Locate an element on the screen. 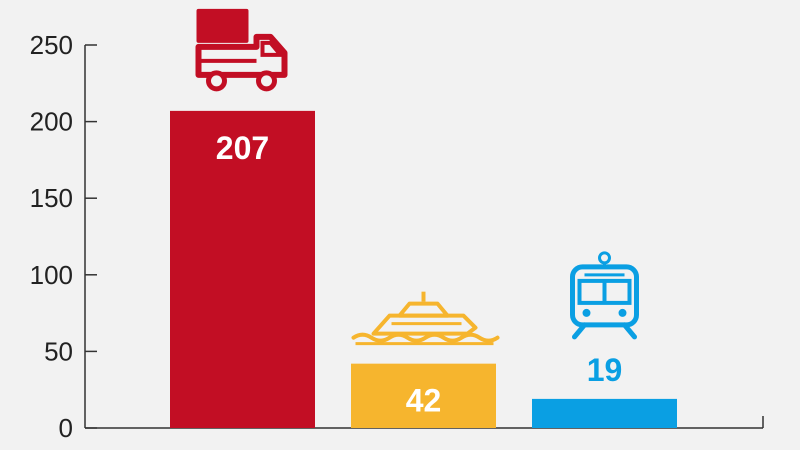 This screenshot has height=450, width=800. truck-icon is located at coordinates (241, 50).